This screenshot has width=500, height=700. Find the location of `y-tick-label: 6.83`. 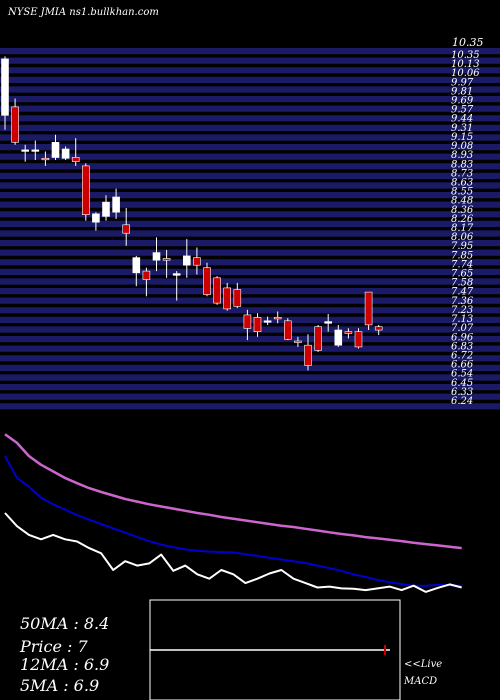

y-tick-label: 6.83 is located at coordinates (462, 346).